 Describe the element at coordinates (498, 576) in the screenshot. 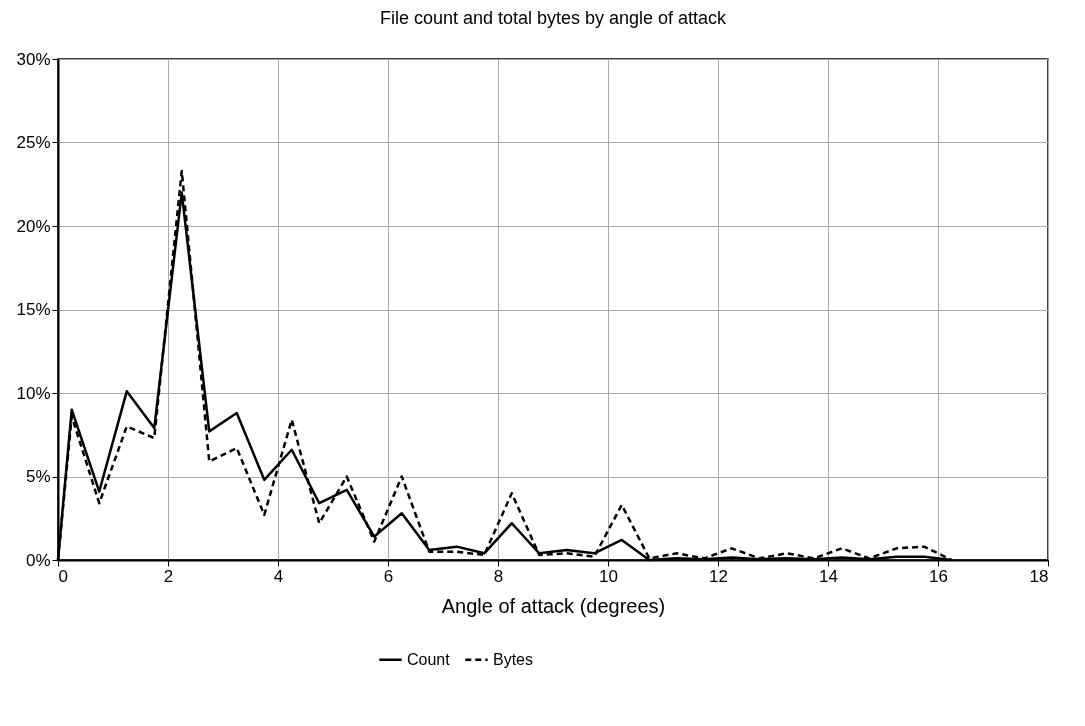

I see `x-tick-label: 8` at that location.